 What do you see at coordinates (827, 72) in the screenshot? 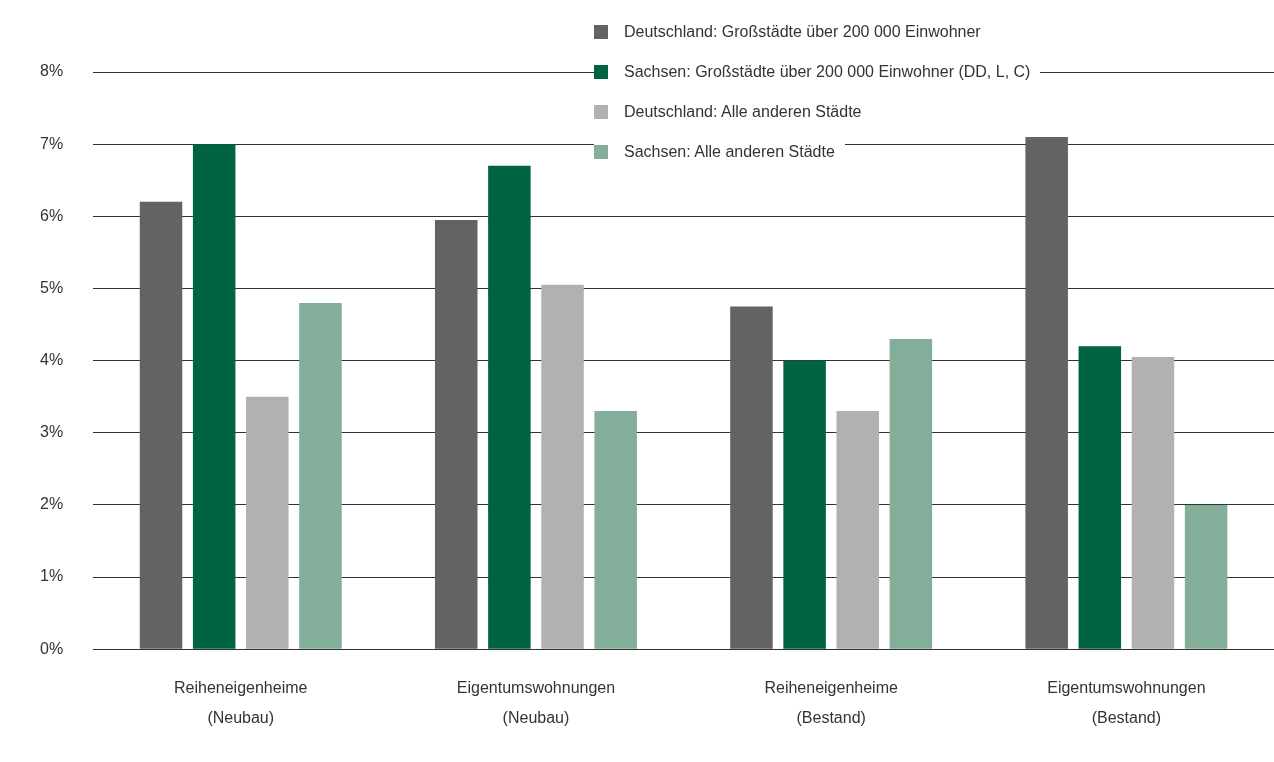
I see `legend-label: Sachsen: Großstädte über 200 000 Einwohner (DD, L, C)` at bounding box center [827, 72].